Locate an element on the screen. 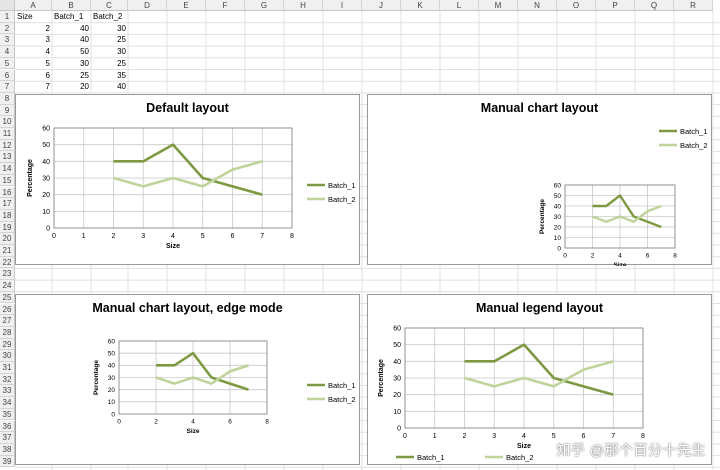  row-header: 25 is located at coordinates (7, 297).